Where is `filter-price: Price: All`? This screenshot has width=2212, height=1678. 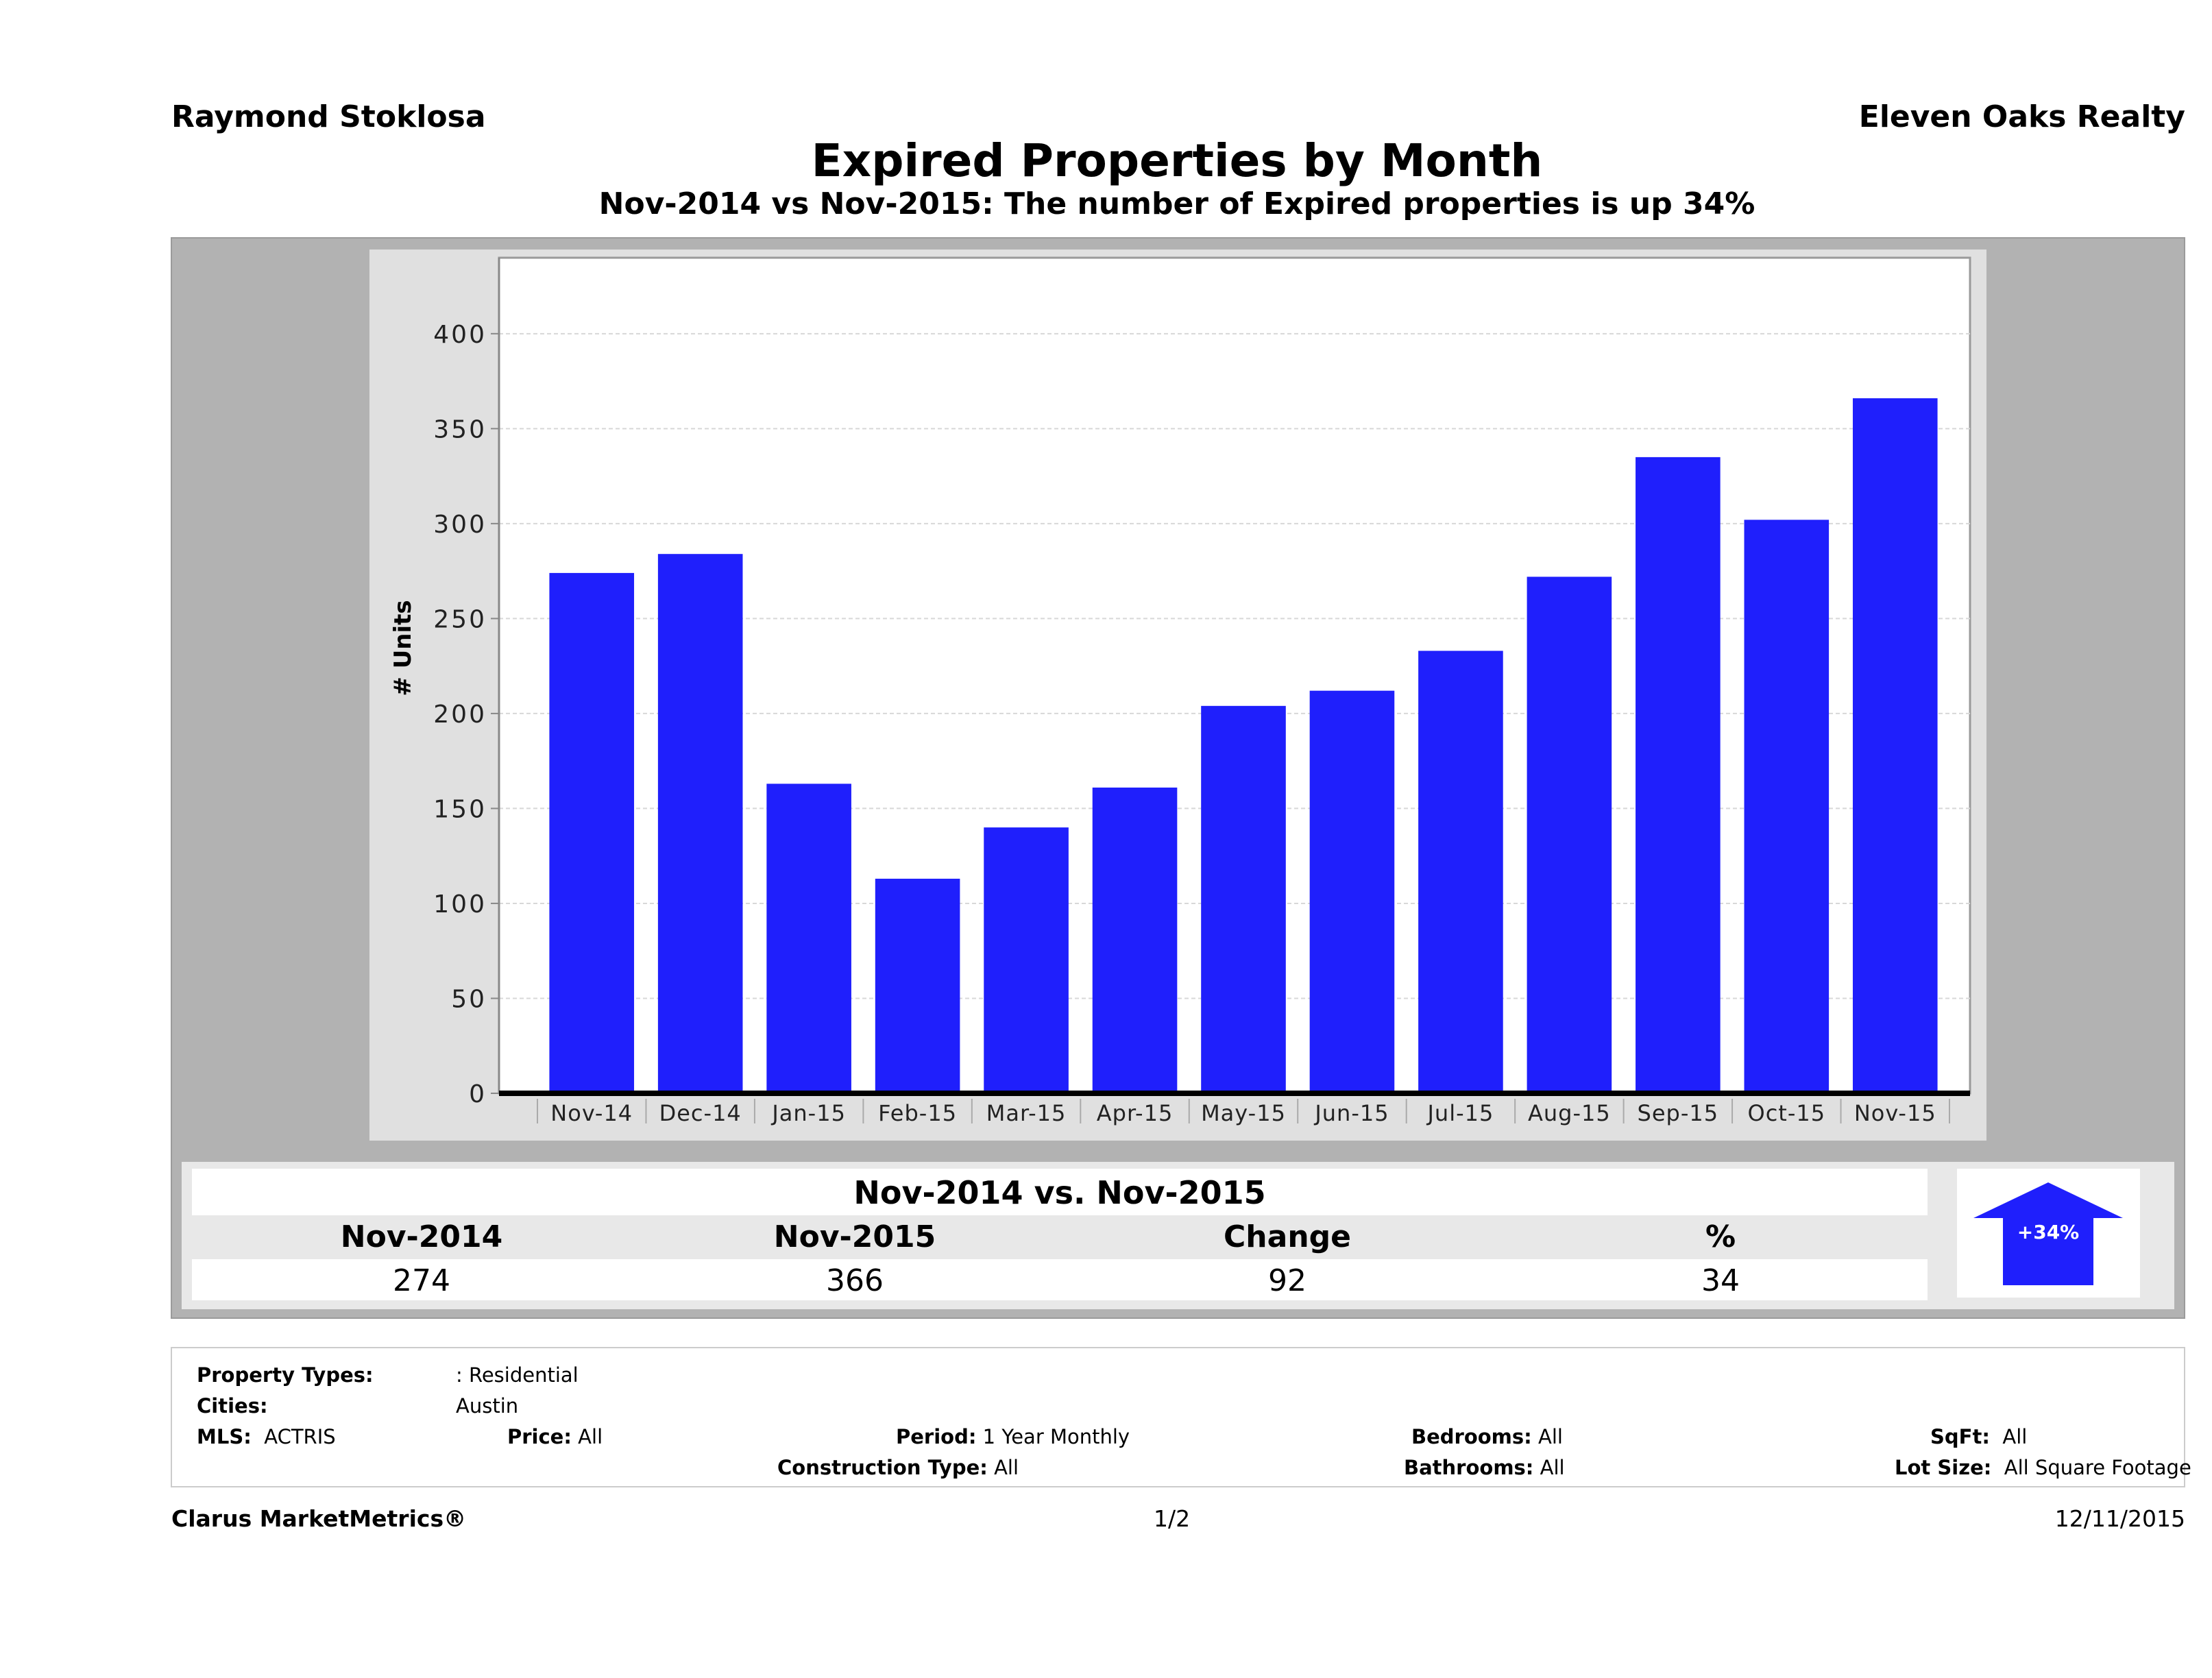 filter-price: Price: All is located at coordinates (555, 1436).